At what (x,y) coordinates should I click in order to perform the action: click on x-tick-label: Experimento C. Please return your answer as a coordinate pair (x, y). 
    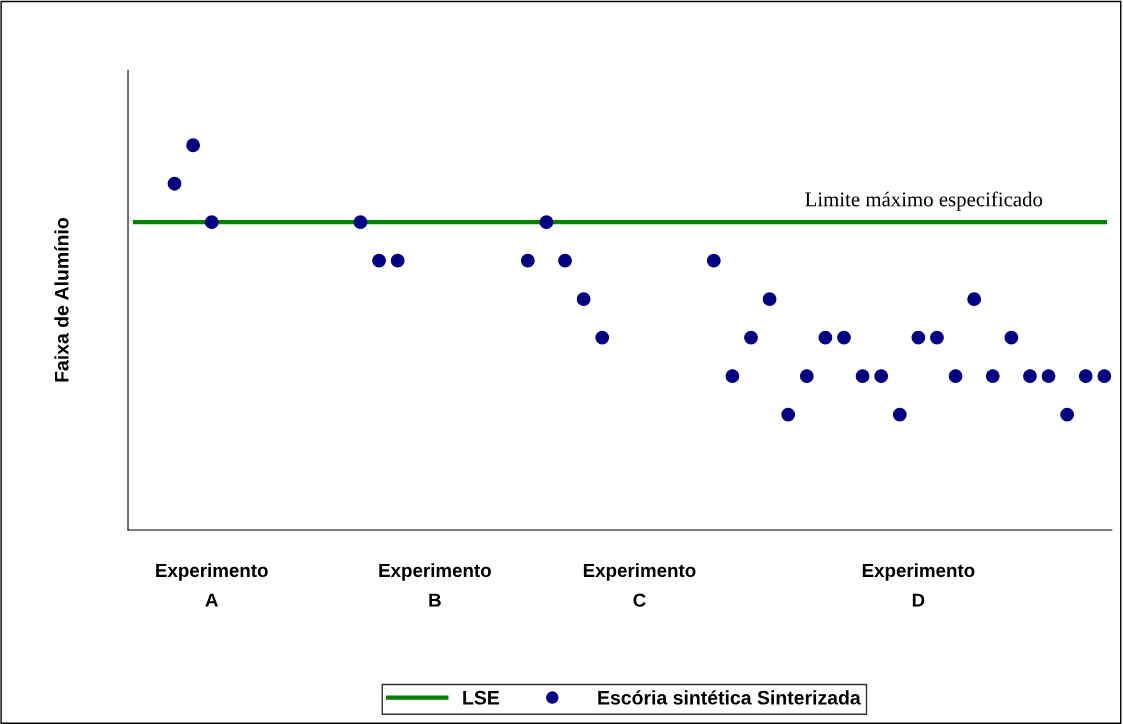
    Looking at the image, I should click on (639, 585).